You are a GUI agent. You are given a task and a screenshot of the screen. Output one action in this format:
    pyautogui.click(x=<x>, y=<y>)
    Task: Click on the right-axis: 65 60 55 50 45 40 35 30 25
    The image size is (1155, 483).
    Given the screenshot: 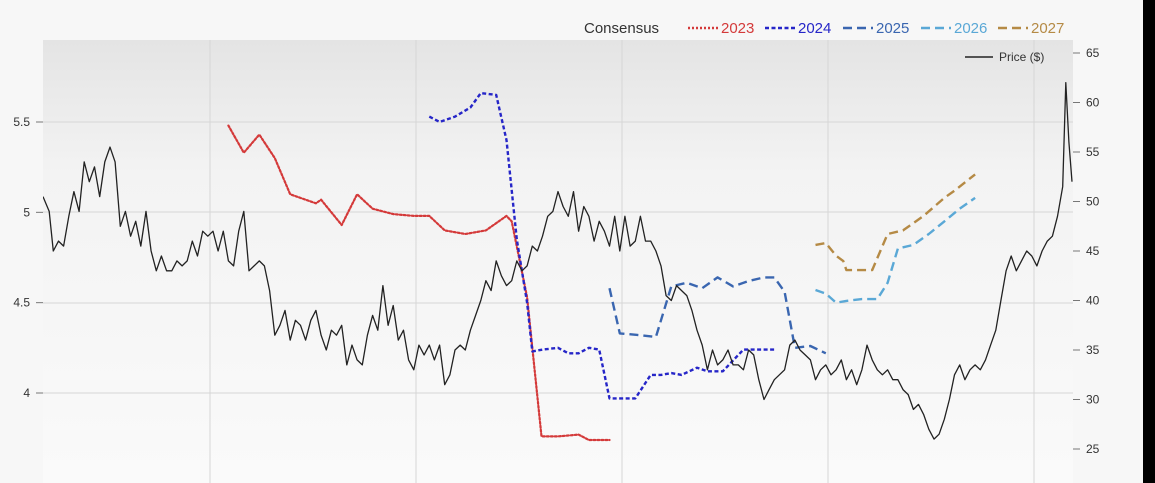 What is the action you would take?
    pyautogui.click(x=1086, y=251)
    